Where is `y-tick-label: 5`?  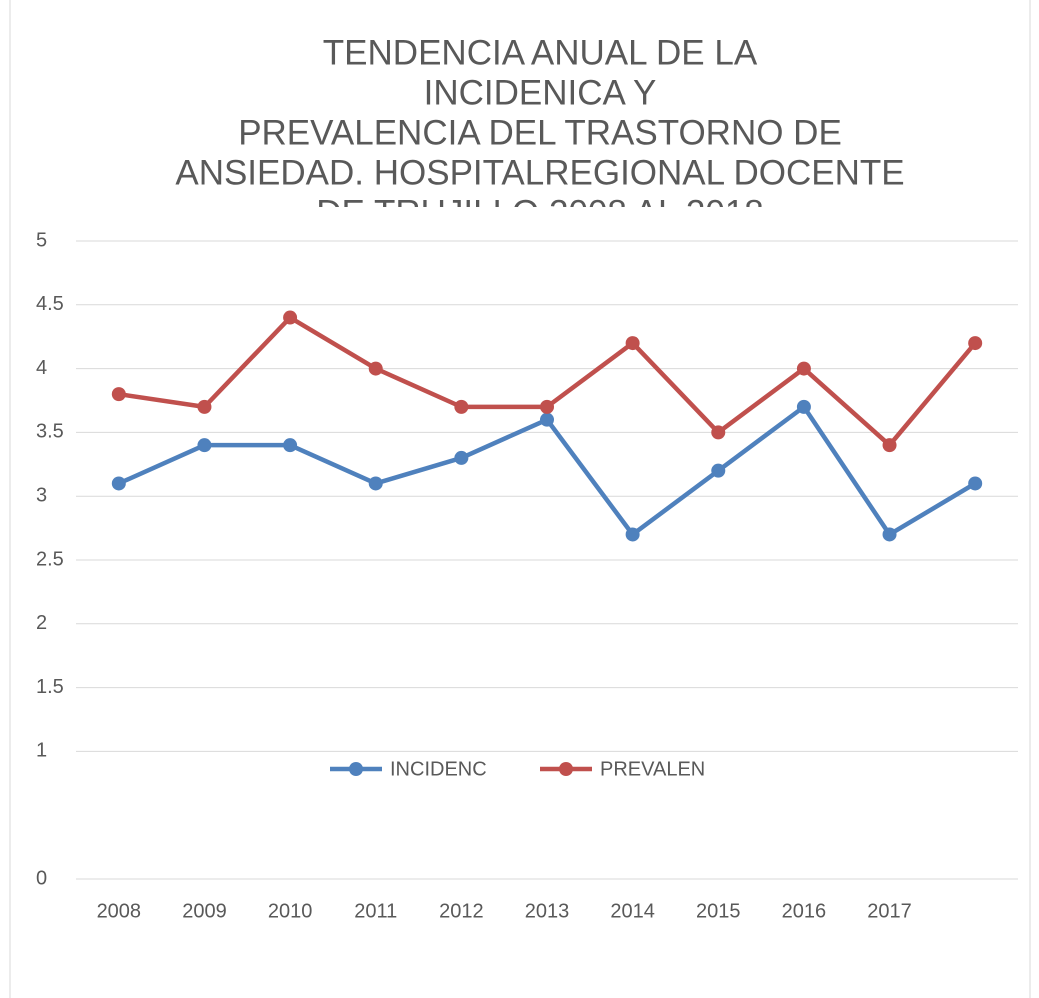 y-tick-label: 5 is located at coordinates (41, 240).